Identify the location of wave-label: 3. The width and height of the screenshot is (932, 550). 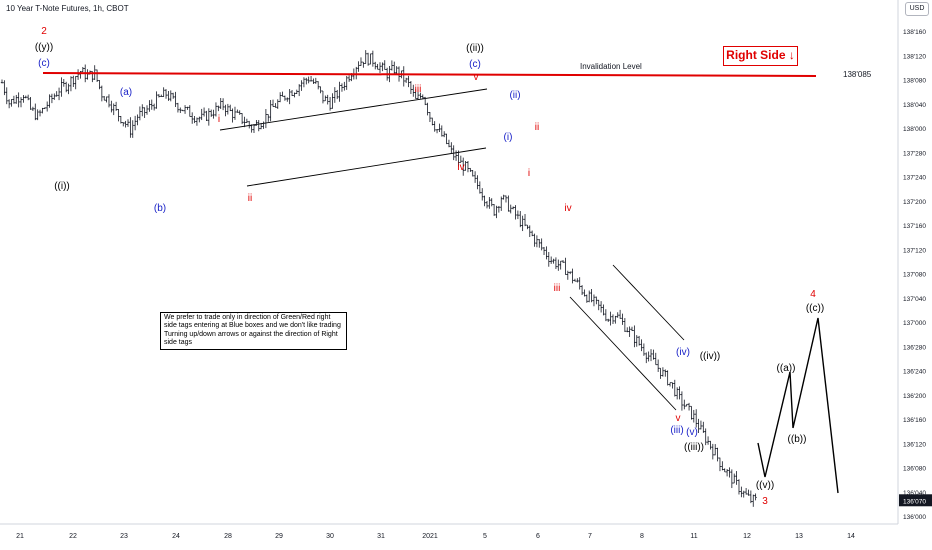
(765, 501).